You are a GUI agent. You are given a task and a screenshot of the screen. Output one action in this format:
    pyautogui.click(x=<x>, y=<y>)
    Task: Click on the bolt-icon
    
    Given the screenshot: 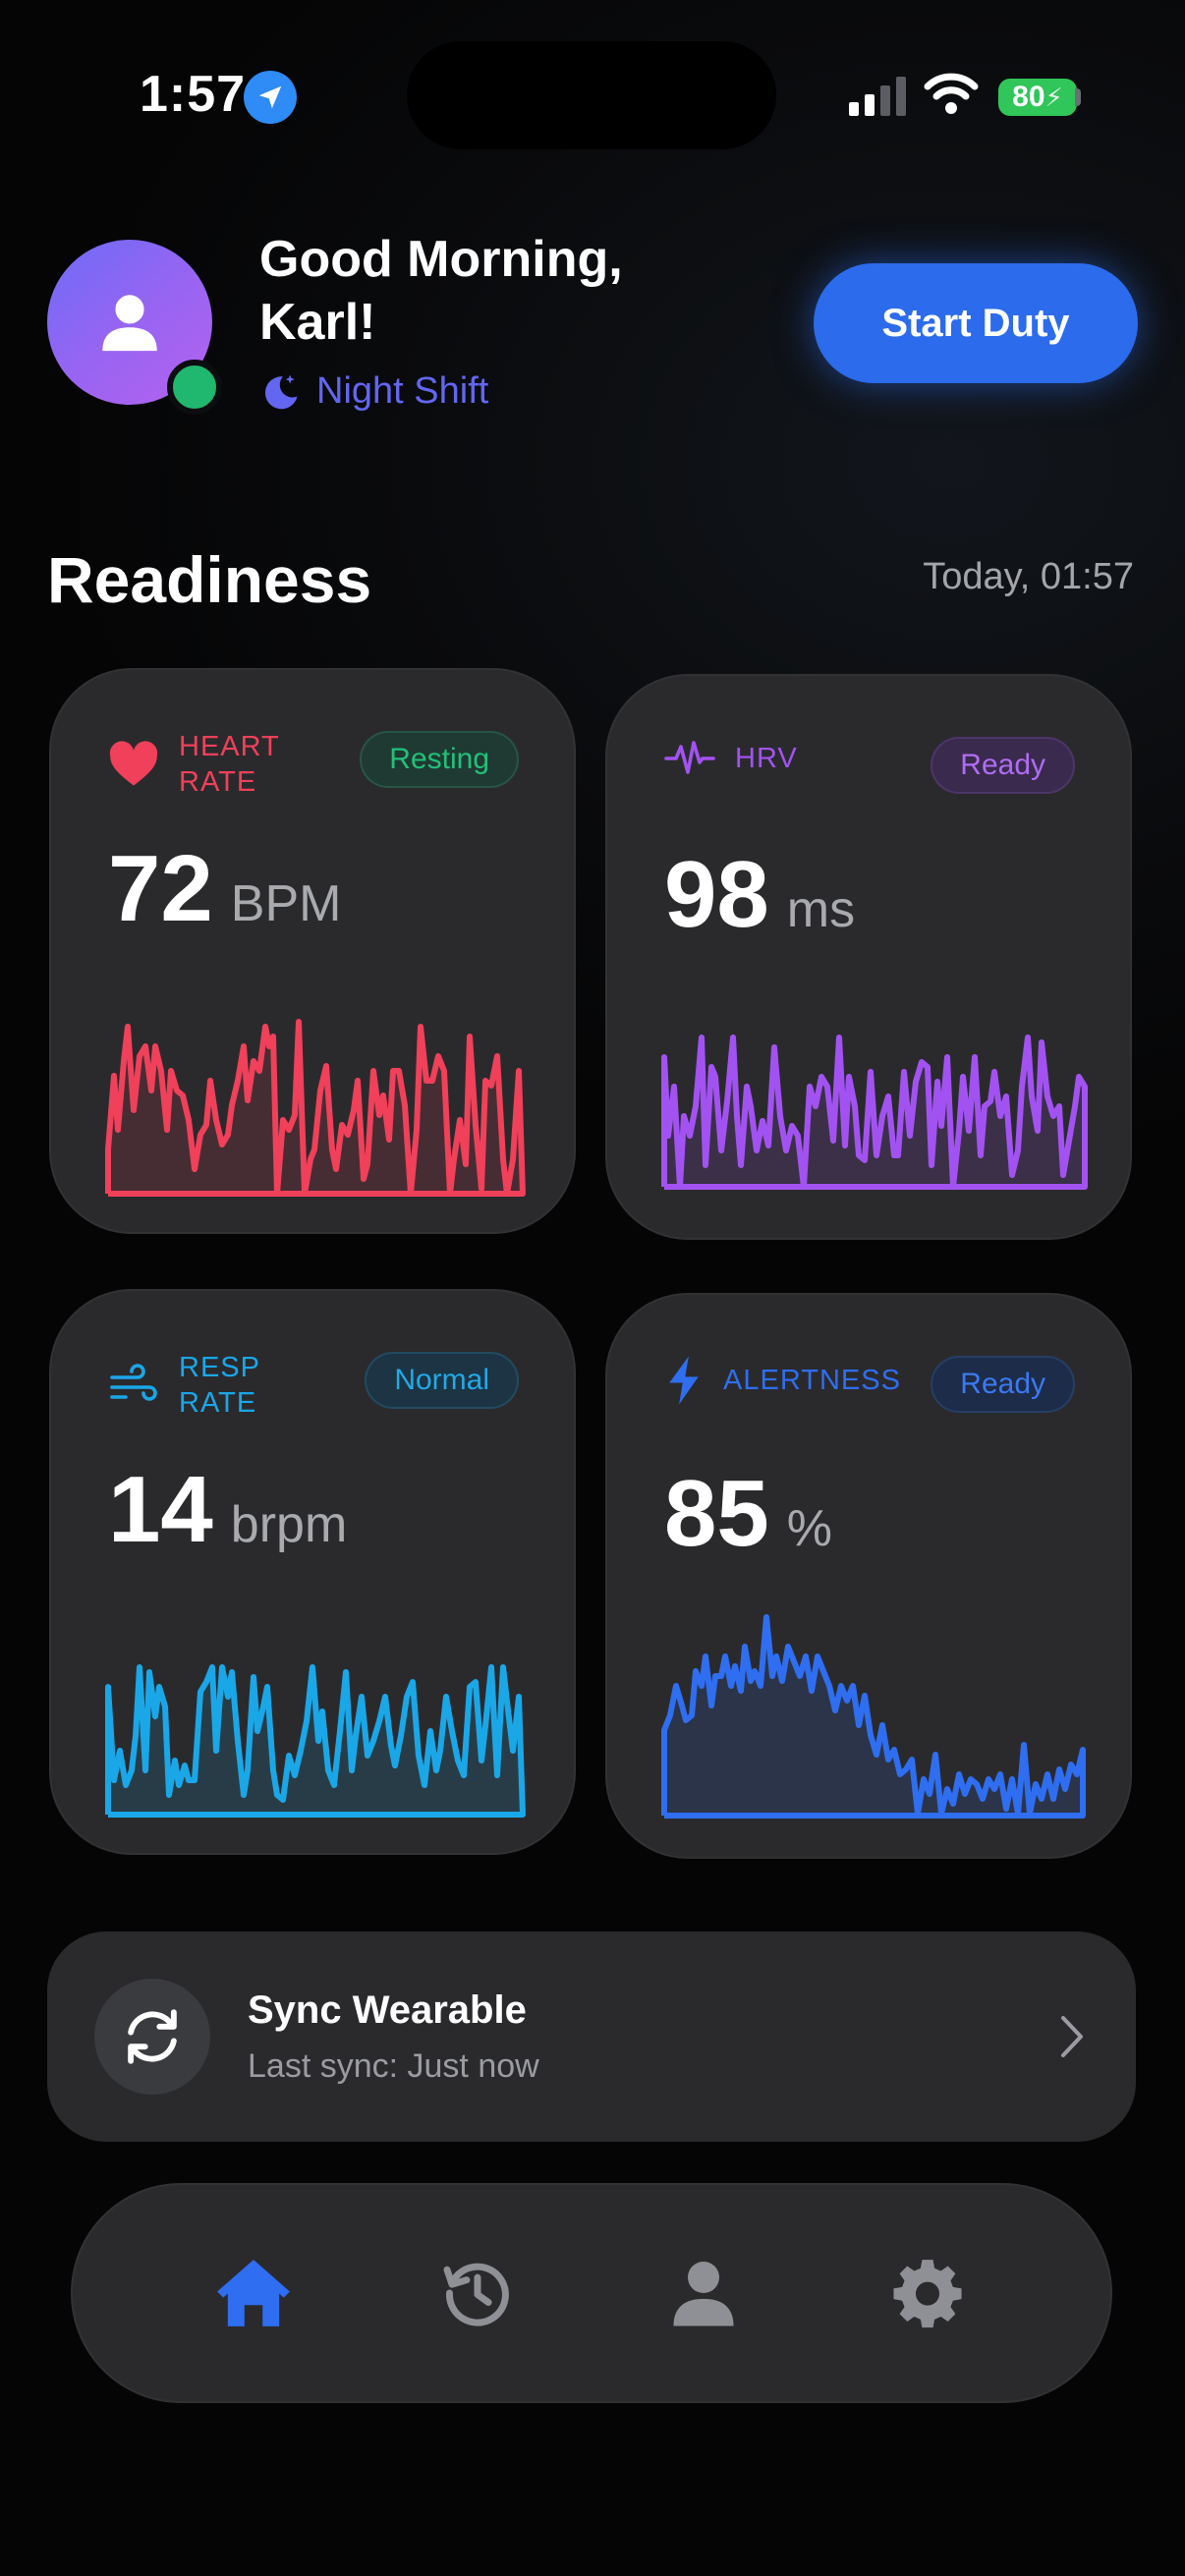 What is the action you would take?
    pyautogui.click(x=684, y=1380)
    